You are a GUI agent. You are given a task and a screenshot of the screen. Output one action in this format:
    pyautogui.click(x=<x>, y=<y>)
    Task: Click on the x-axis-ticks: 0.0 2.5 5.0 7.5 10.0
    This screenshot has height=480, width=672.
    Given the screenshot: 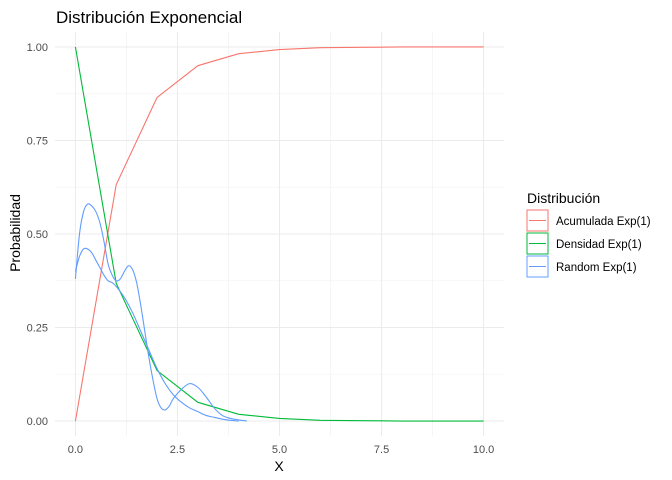 What is the action you would take?
    pyautogui.click(x=281, y=450)
    